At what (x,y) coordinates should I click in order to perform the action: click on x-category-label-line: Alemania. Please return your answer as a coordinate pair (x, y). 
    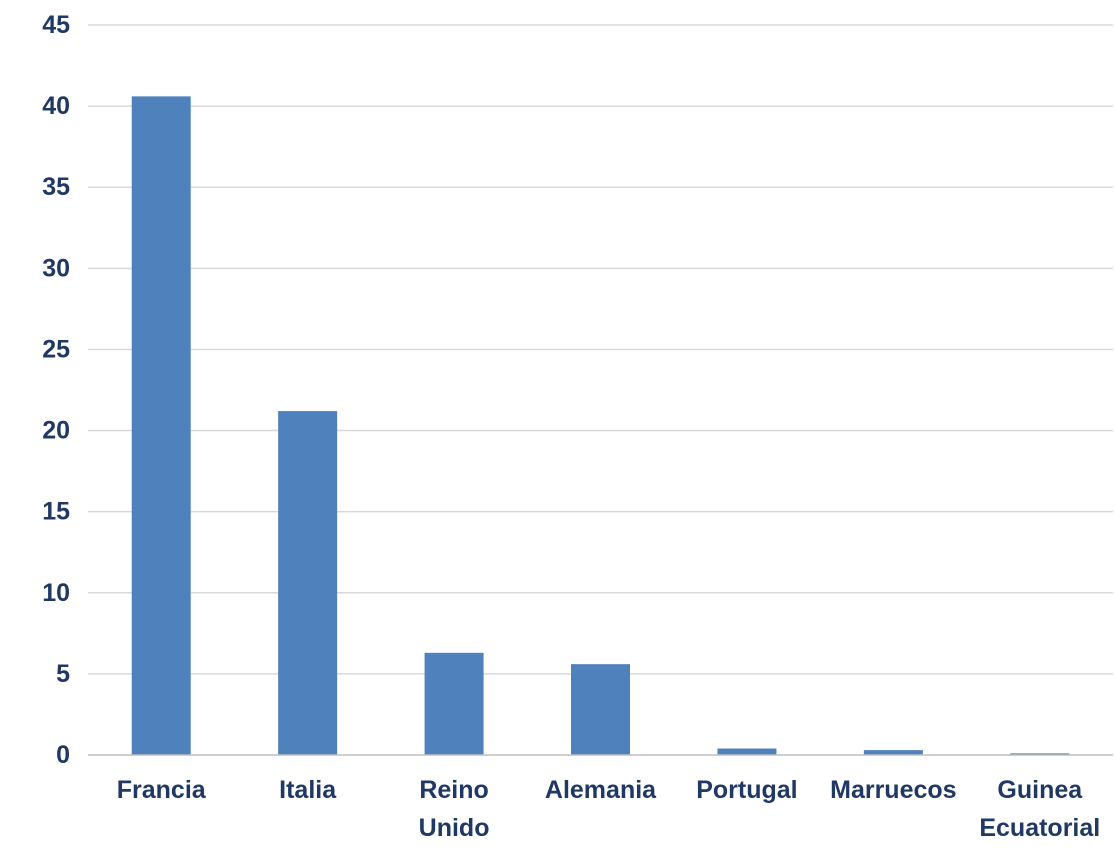
    Looking at the image, I should click on (601, 790).